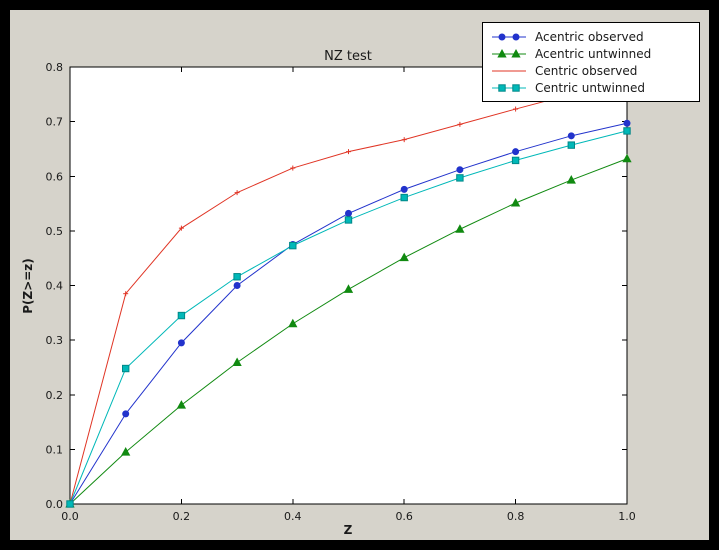 Image resolution: width=719 pixels, height=550 pixels. Describe the element at coordinates (348, 56) in the screenshot. I see `chart-title: NZ test` at that location.